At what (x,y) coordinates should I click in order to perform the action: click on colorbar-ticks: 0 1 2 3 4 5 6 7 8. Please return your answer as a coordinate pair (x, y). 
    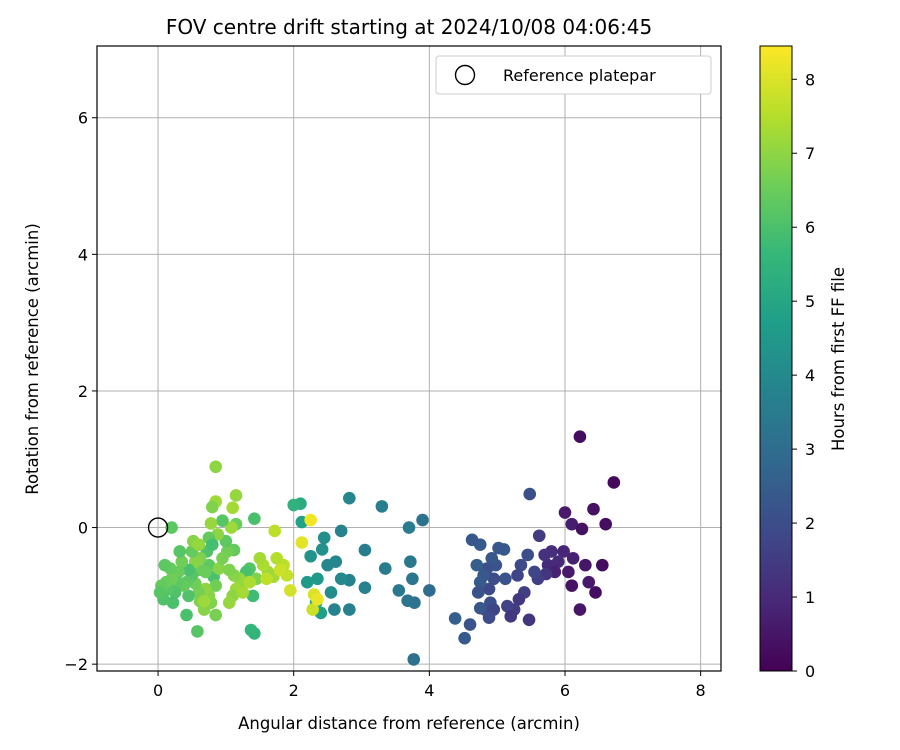
    Looking at the image, I should click on (803, 375).